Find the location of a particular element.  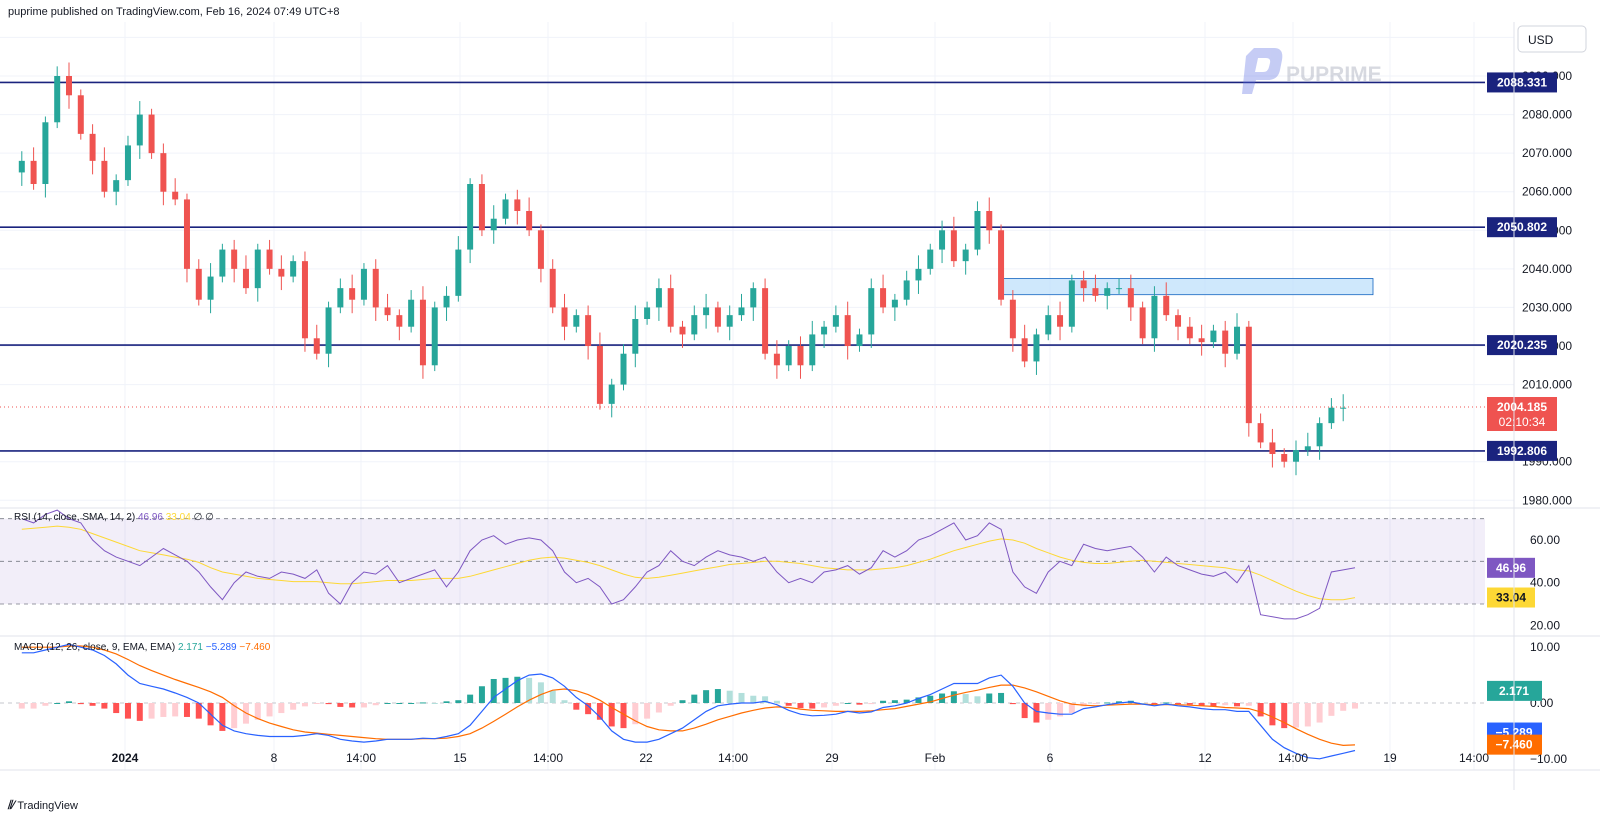

price-tick-label: 1980.000 is located at coordinates (1547, 500).